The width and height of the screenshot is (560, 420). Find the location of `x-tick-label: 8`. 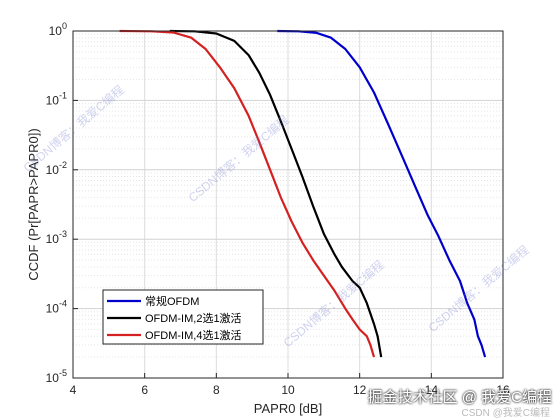

x-tick-label: 8 is located at coordinates (216, 390).